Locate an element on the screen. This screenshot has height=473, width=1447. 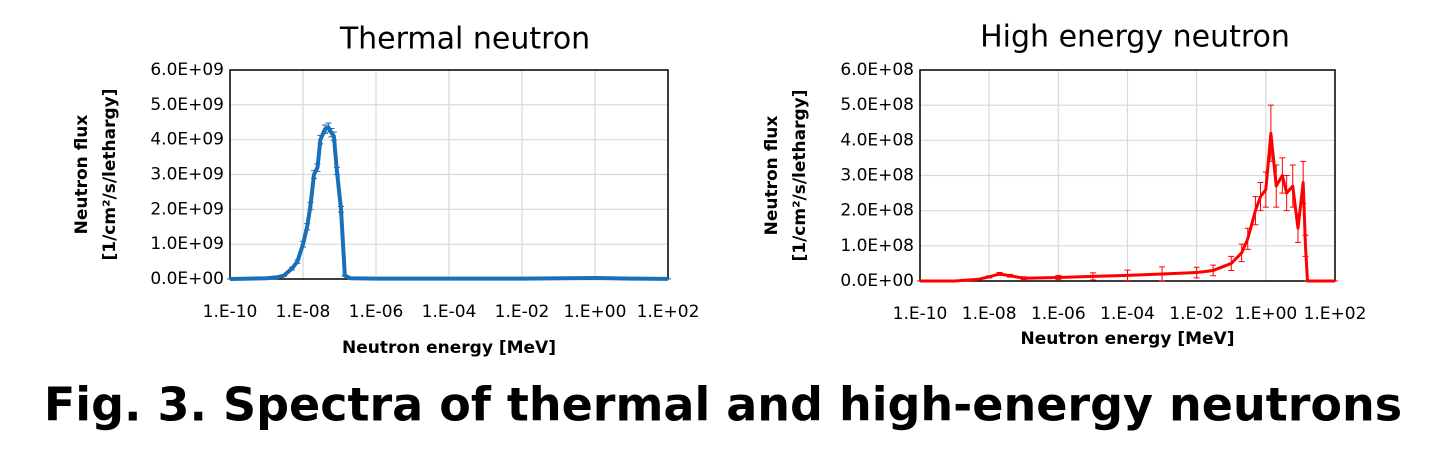
y-tick-label: 1.0E+09 is located at coordinates (187, 244).